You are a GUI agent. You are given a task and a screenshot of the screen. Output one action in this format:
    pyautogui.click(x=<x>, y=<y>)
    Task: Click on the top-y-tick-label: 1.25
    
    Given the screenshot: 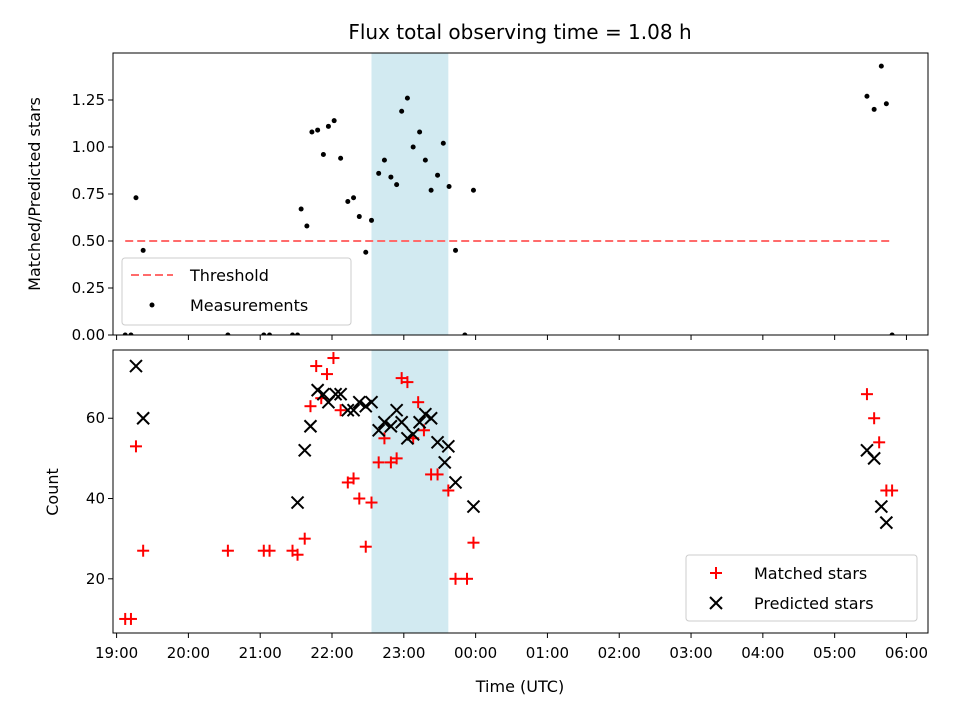 What is the action you would take?
    pyautogui.click(x=88, y=100)
    